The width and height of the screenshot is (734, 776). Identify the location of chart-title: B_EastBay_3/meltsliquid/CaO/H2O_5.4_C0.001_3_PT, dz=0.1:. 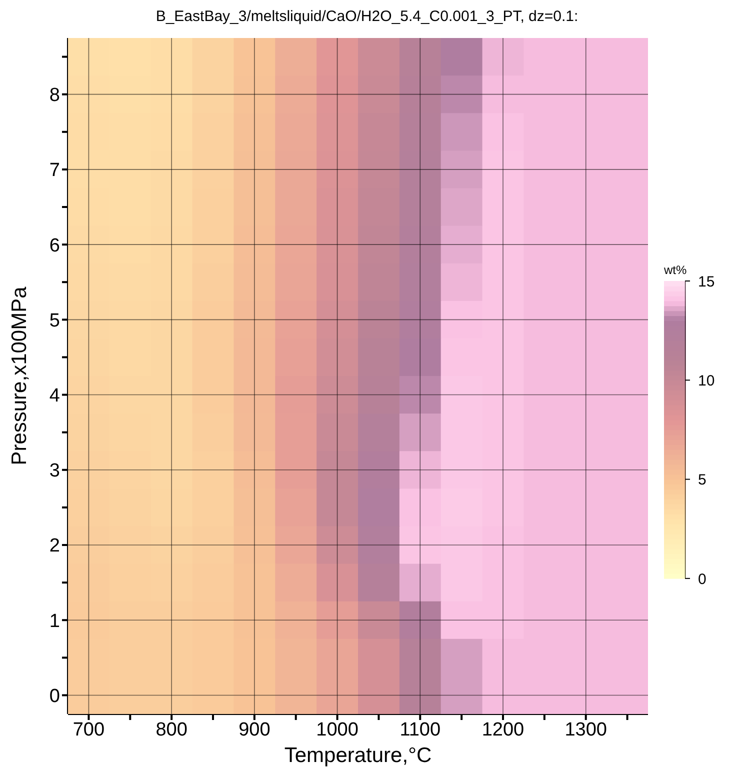
(367, 16).